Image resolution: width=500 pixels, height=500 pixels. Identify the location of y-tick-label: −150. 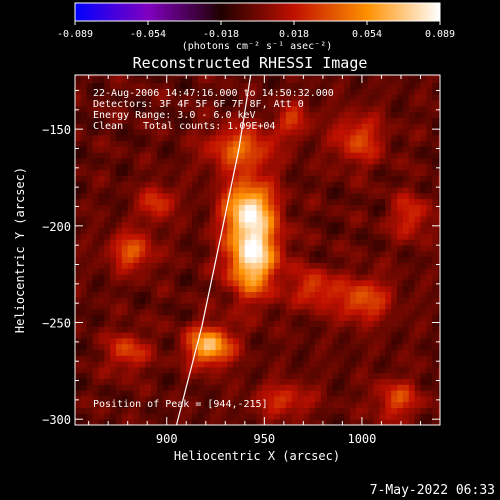
(56, 130).